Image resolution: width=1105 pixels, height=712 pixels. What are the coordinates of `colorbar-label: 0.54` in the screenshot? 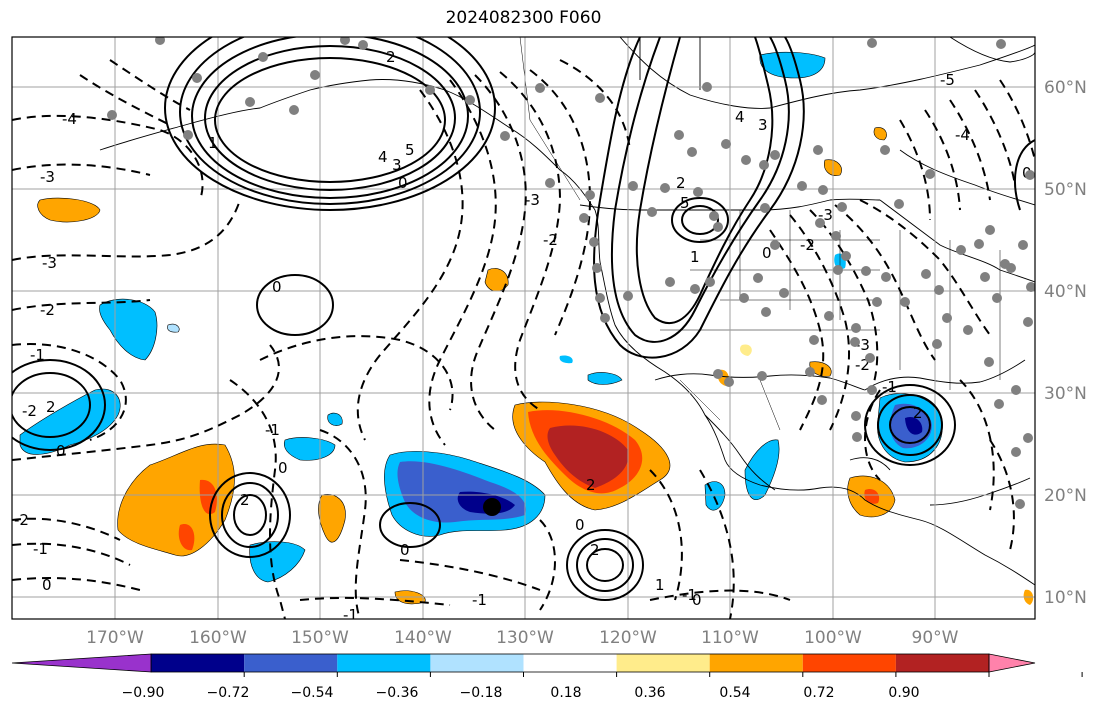 It's located at (734, 693).